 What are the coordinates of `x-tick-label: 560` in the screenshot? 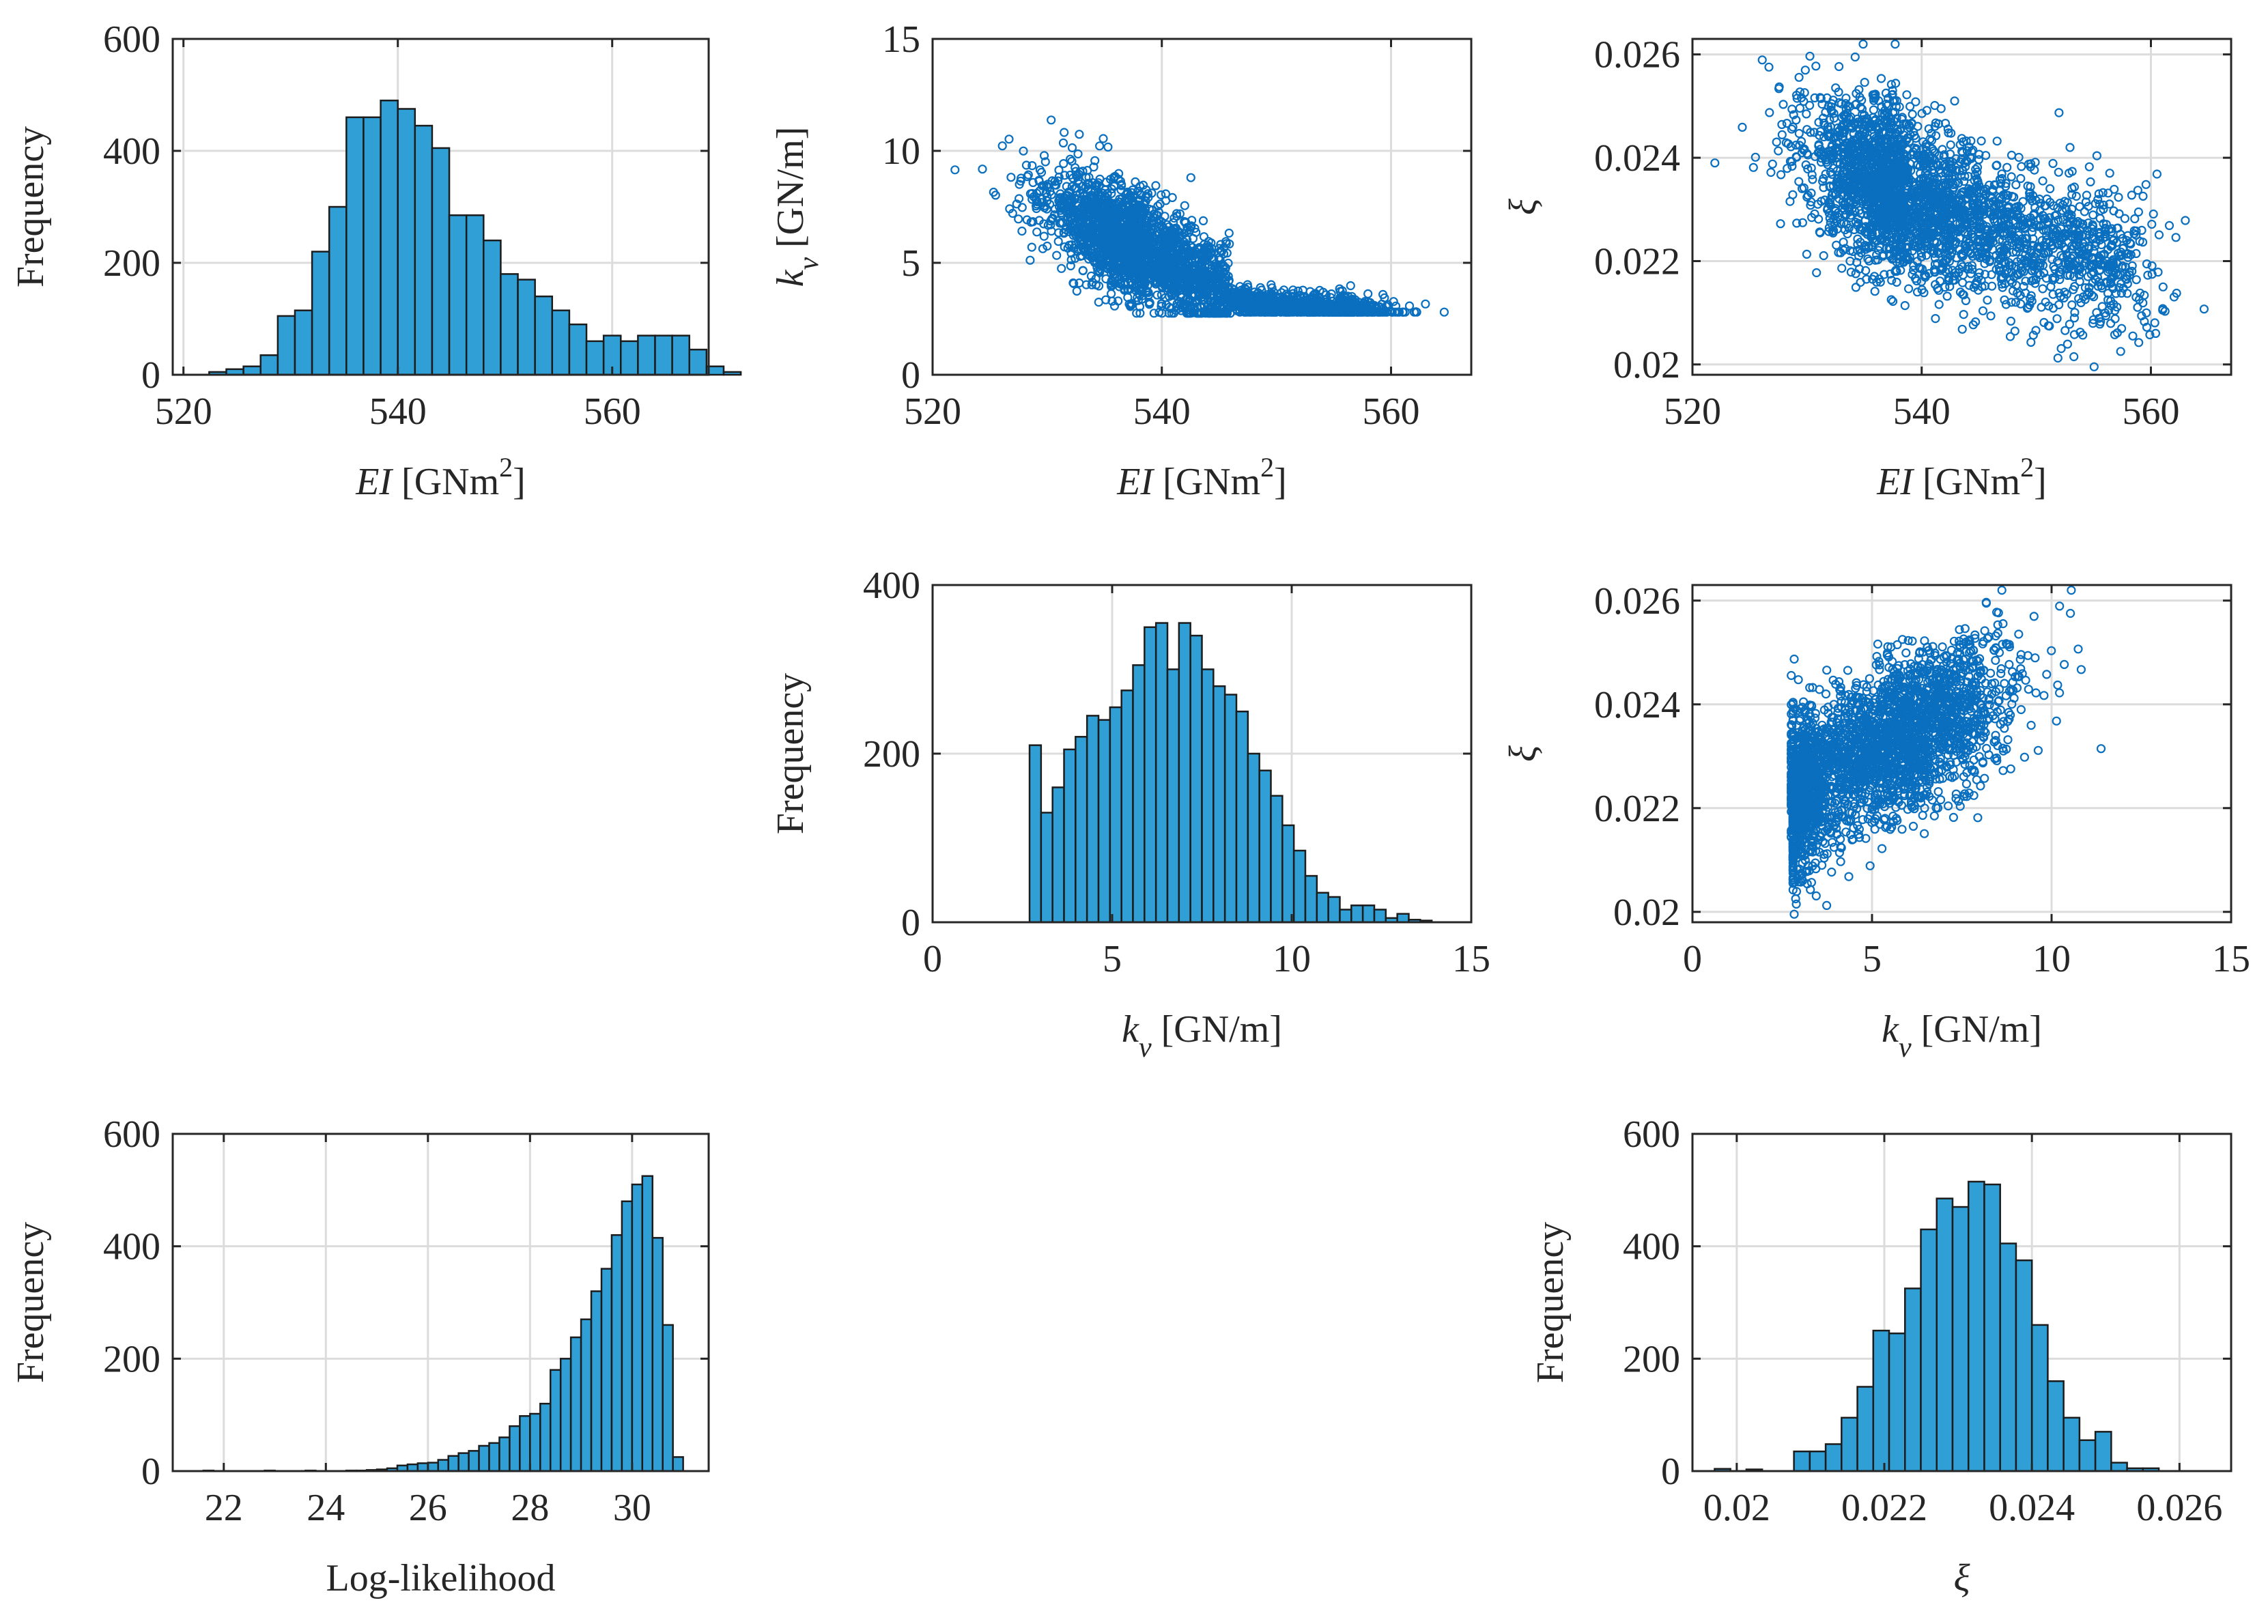 It's located at (612, 411).